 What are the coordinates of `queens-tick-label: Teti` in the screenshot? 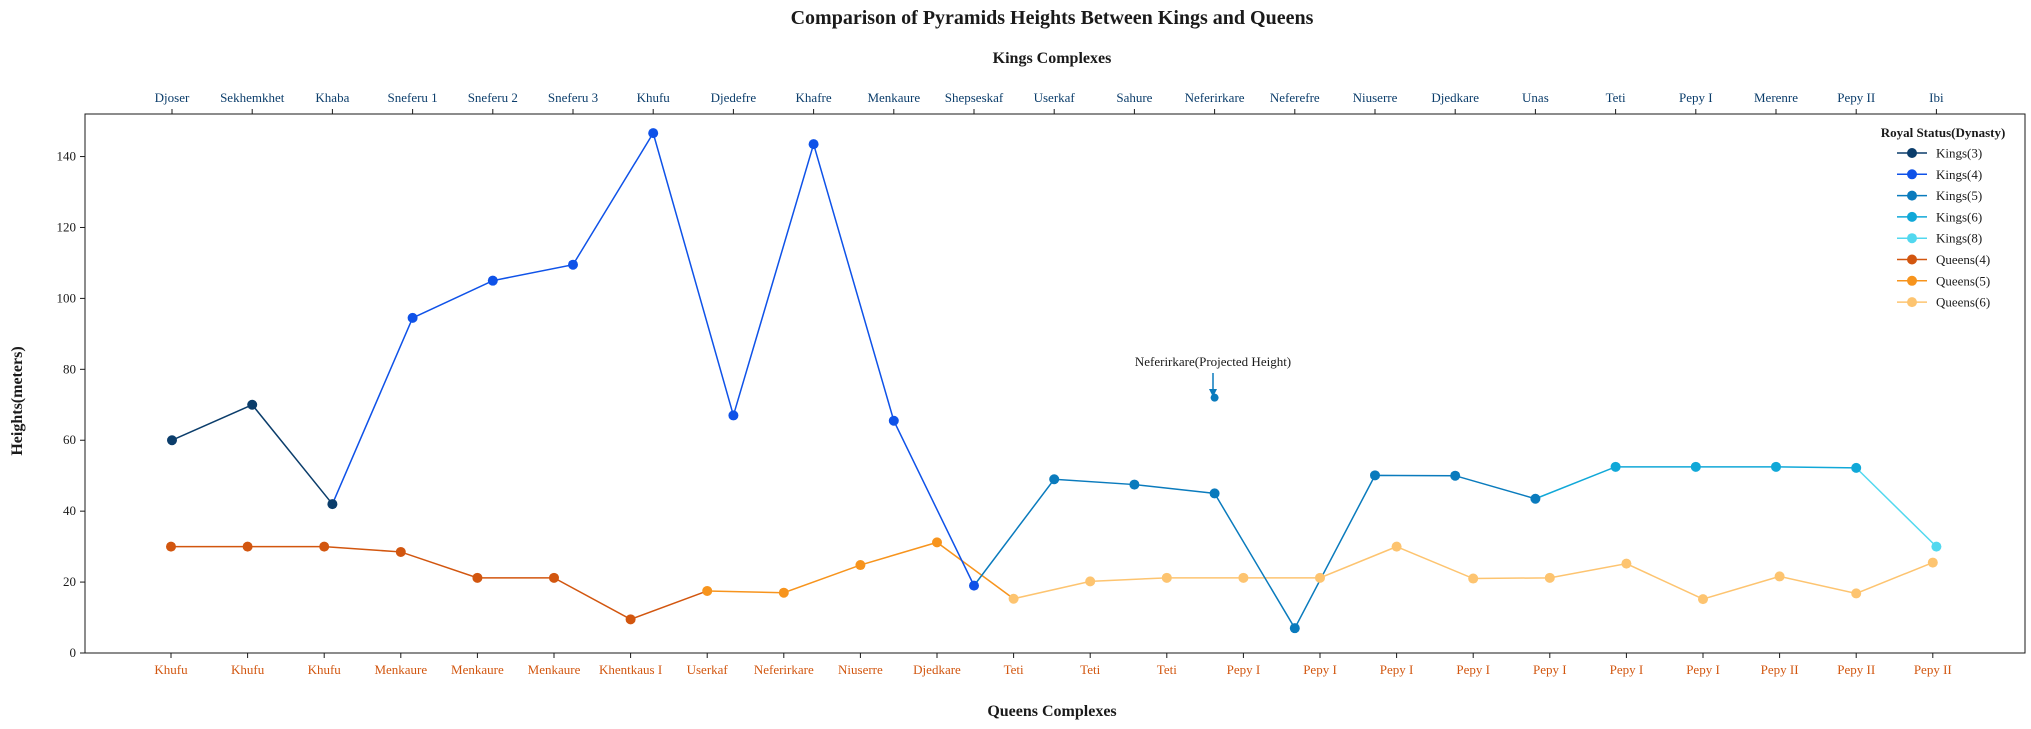 It's located at (1090, 669).